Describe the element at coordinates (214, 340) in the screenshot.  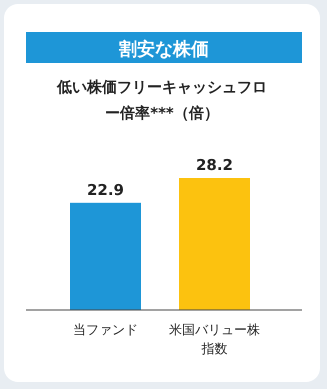
I see `category: 米国バリュー株指数` at that location.